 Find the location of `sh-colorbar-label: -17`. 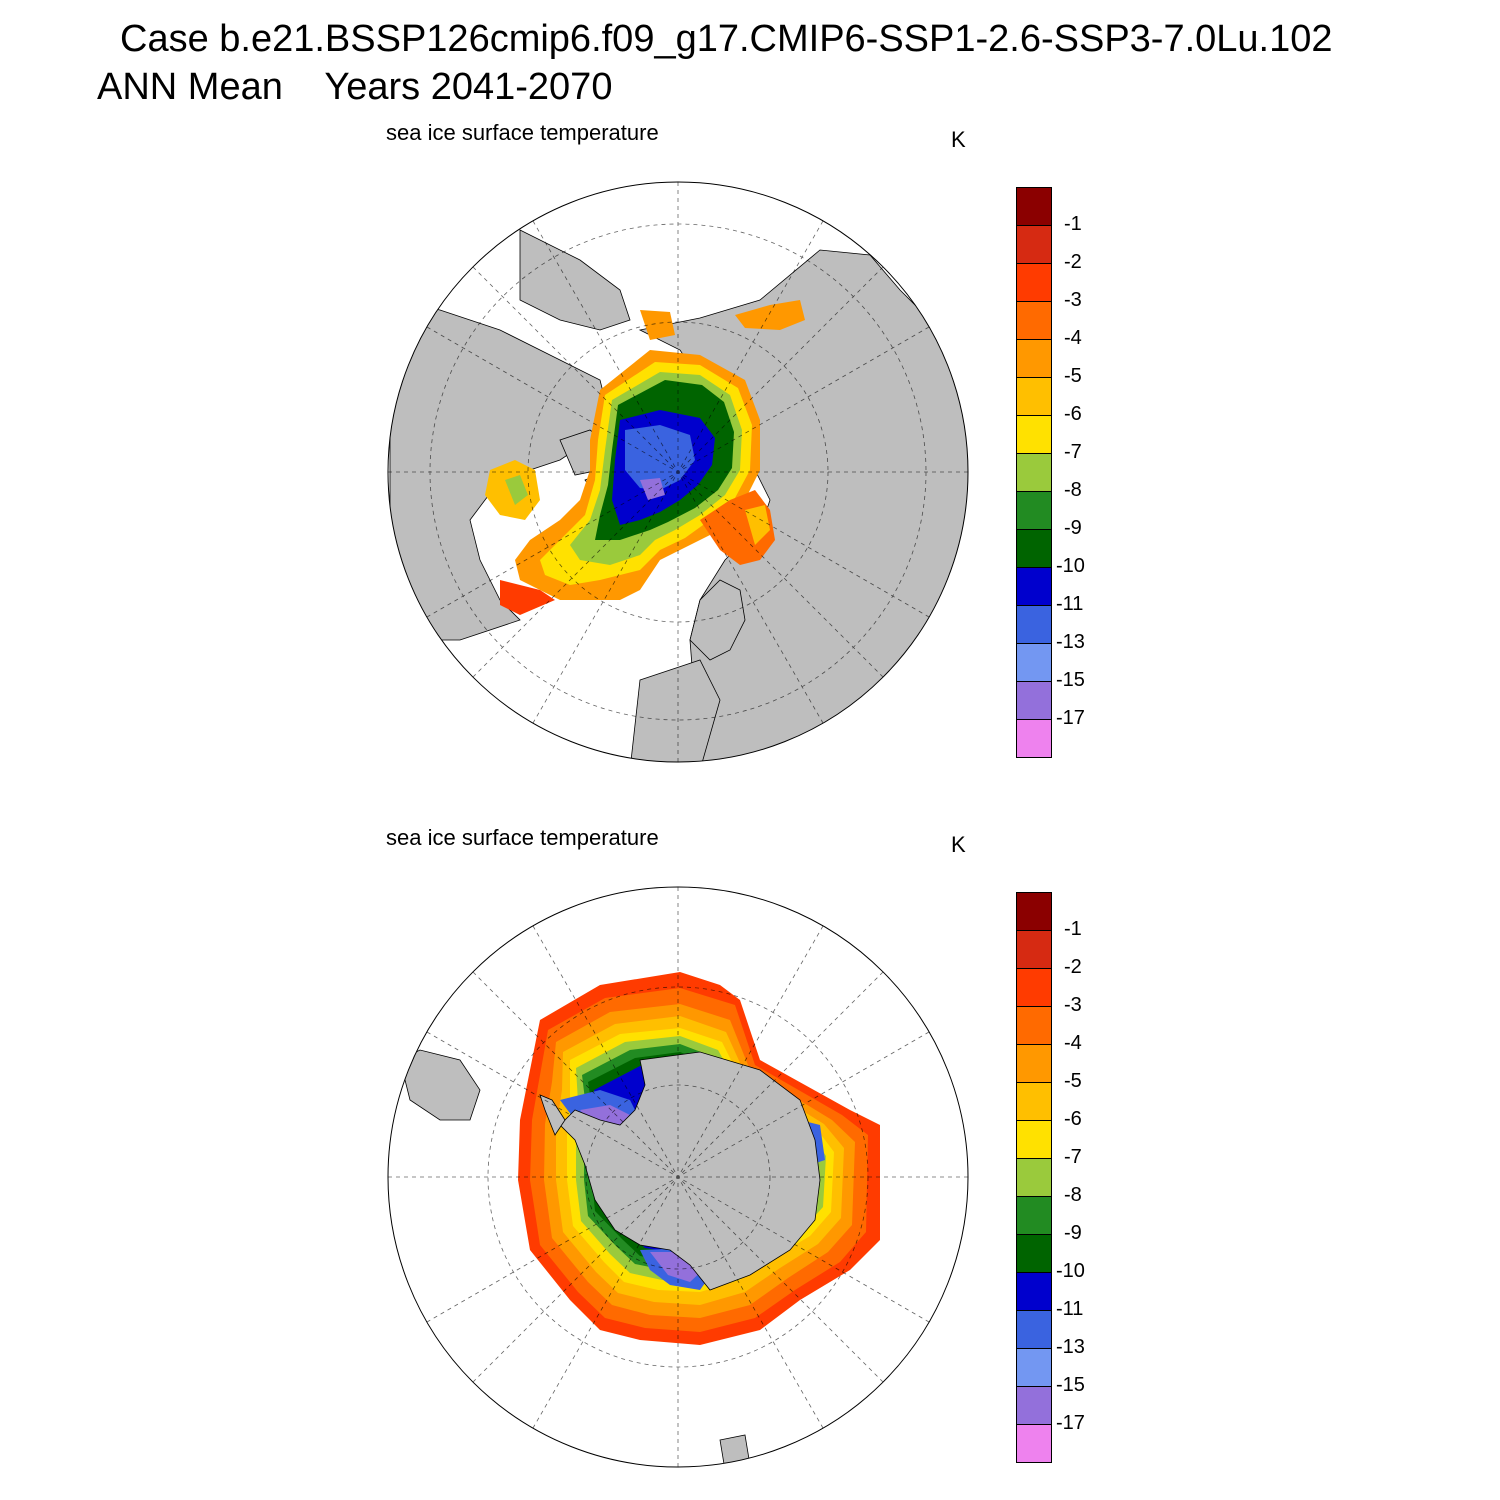

sh-colorbar-label: -17 is located at coordinates (1070, 1423).